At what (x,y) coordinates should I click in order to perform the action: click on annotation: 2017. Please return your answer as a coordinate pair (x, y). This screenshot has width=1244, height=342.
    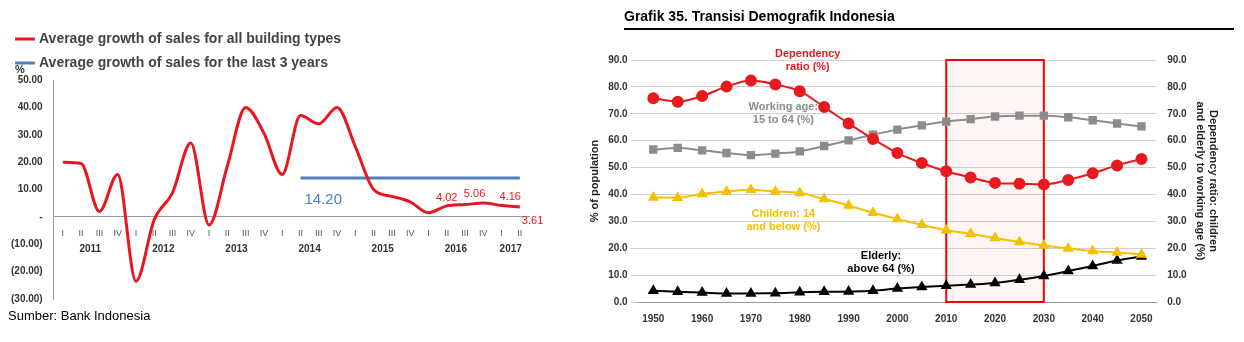
    Looking at the image, I should click on (511, 248).